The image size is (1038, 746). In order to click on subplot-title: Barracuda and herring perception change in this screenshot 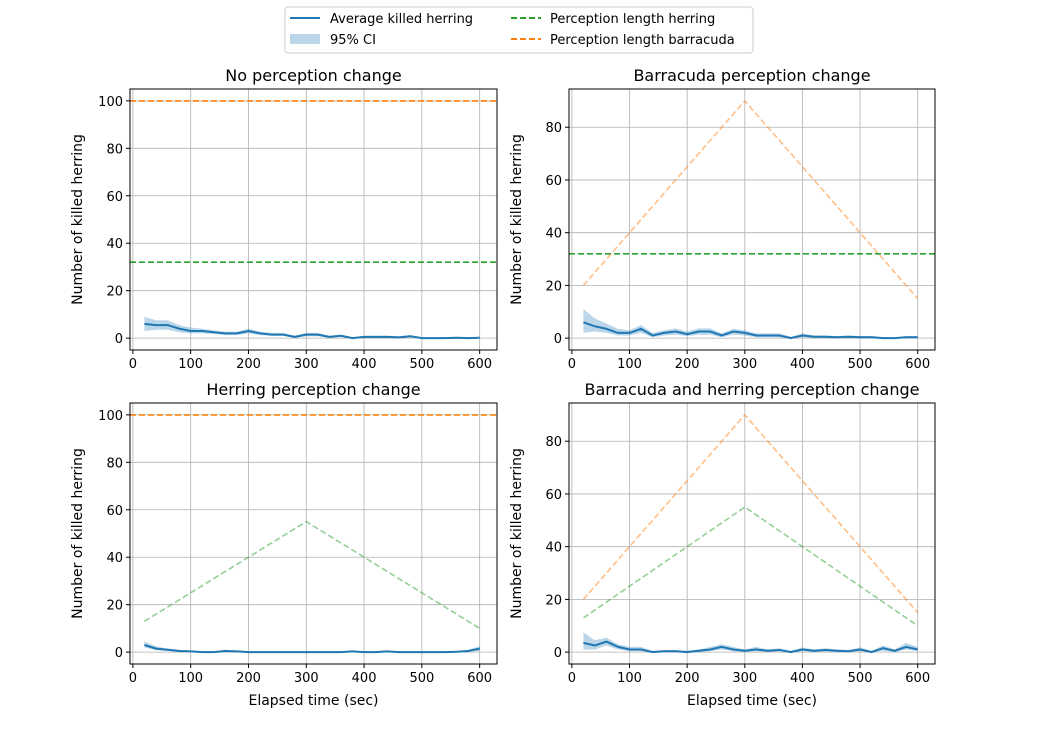, I will do `click(752, 389)`.